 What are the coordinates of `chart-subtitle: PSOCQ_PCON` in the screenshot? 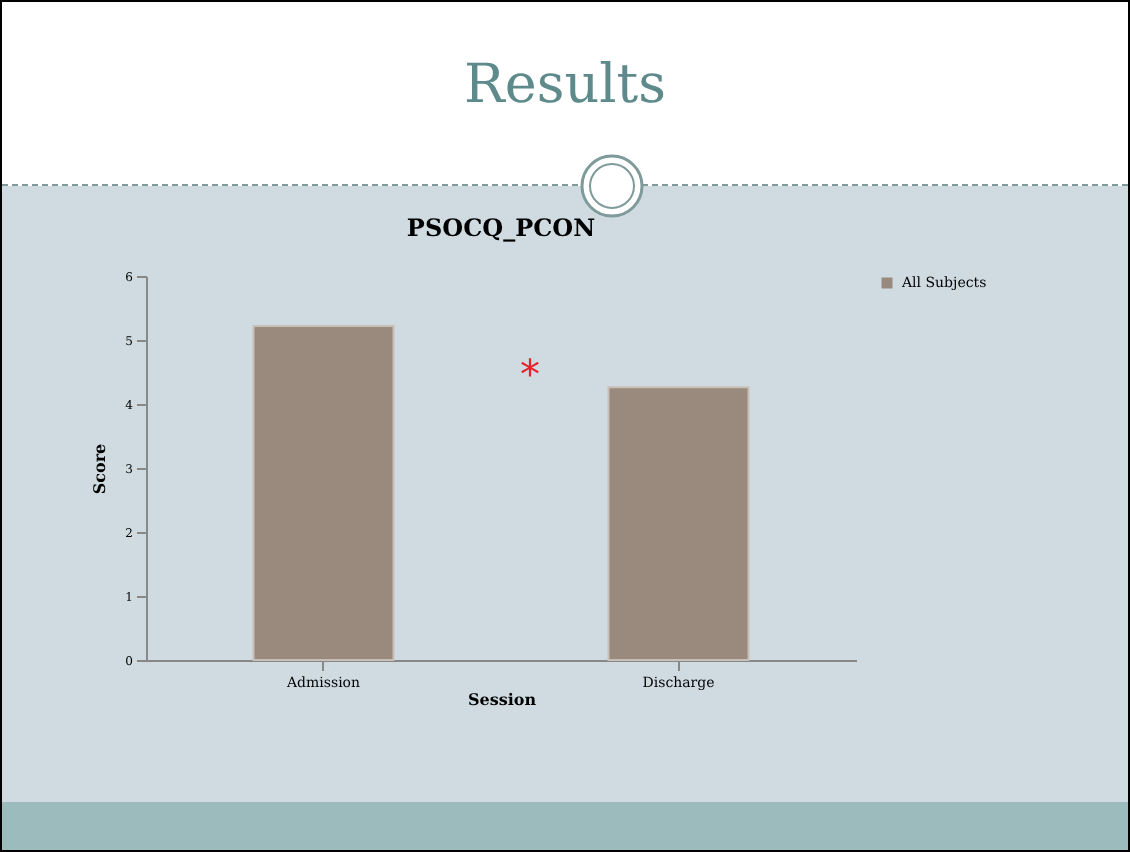 It's located at (501, 228).